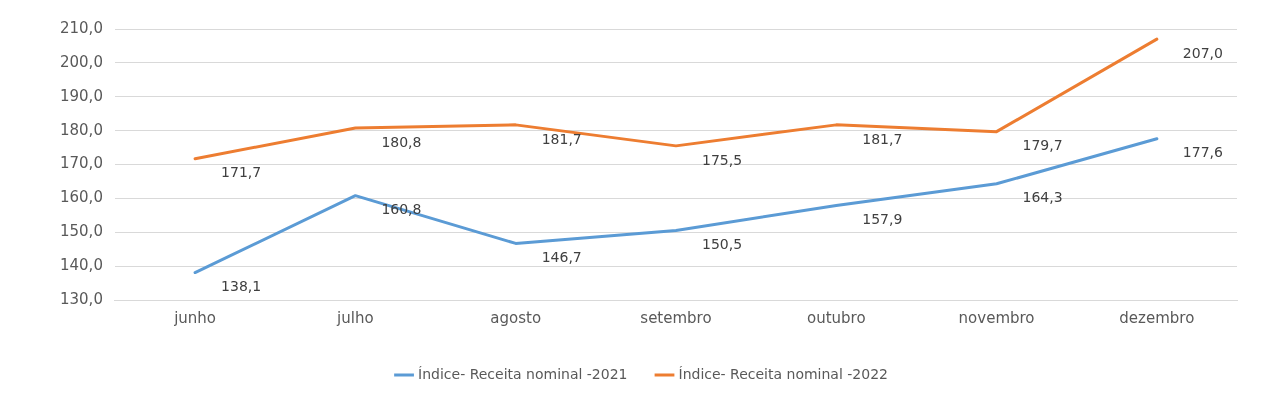  I want to click on data-label: 171,7, so click(241, 172).